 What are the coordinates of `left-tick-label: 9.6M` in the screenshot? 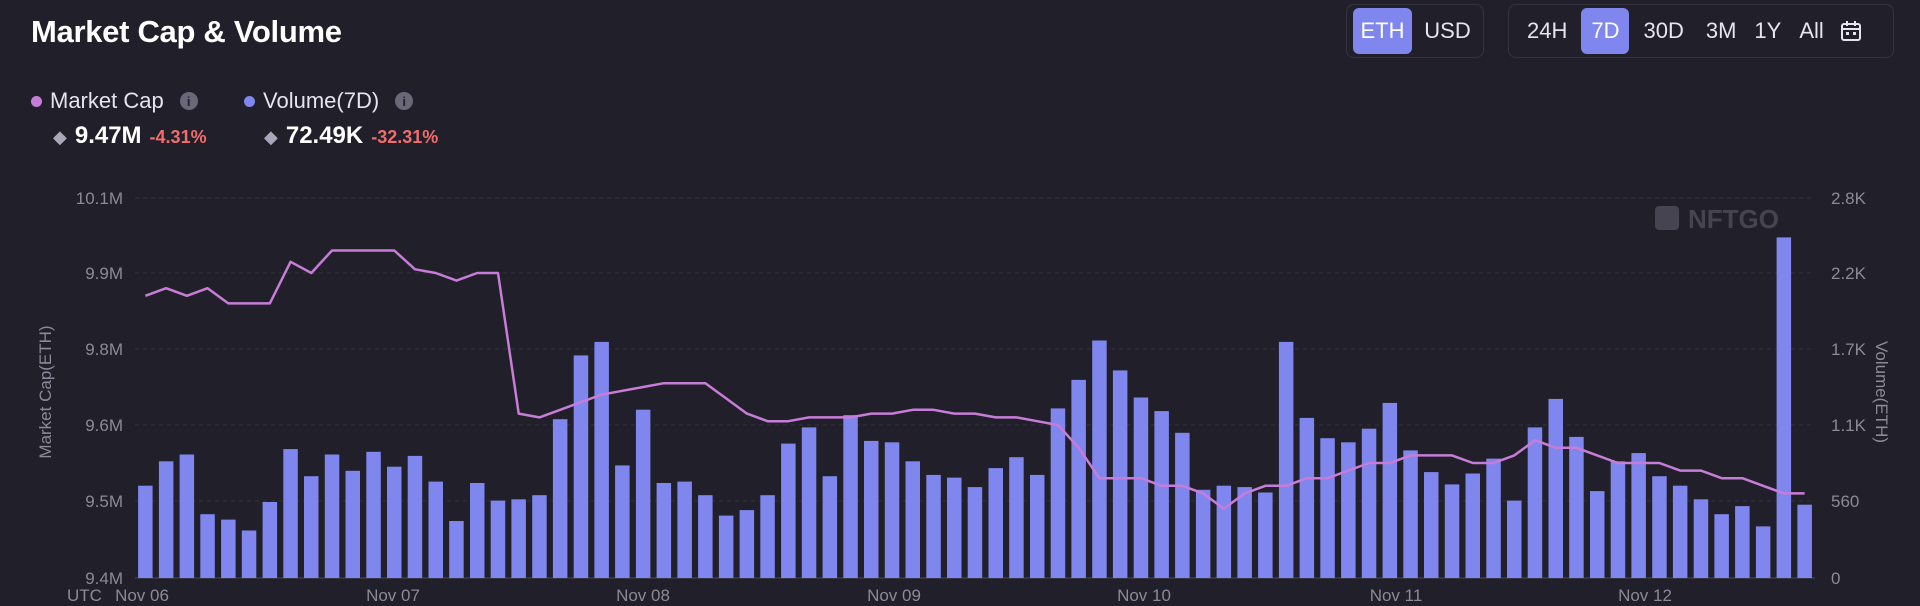 It's located at (104, 425).